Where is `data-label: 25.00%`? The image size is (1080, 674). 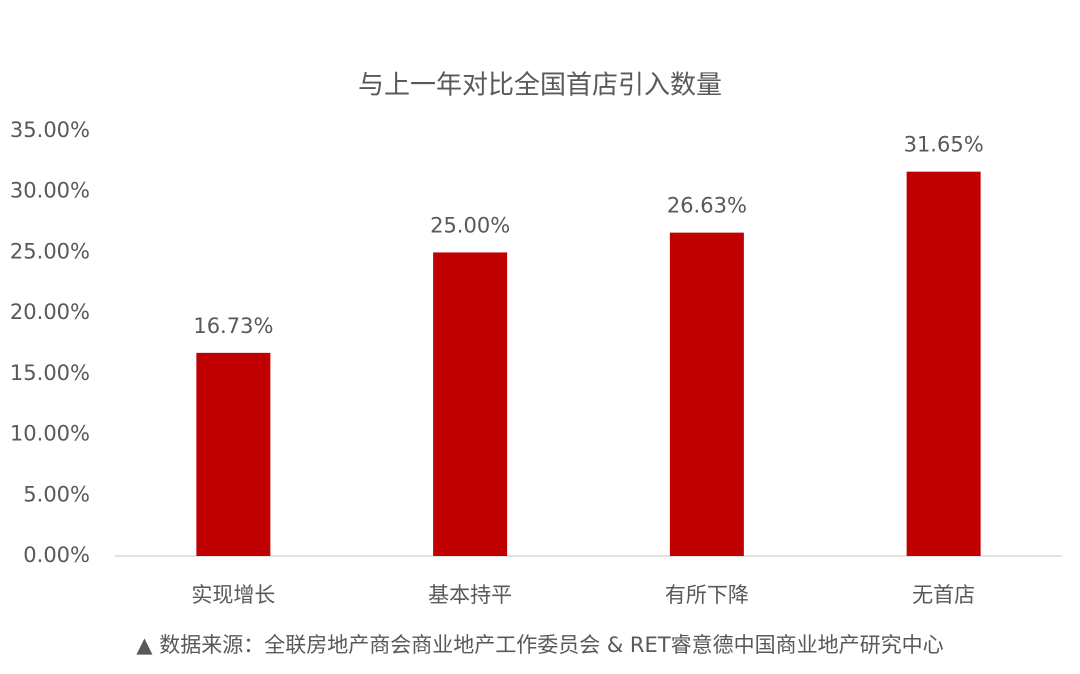
data-label: 25.00% is located at coordinates (470, 225).